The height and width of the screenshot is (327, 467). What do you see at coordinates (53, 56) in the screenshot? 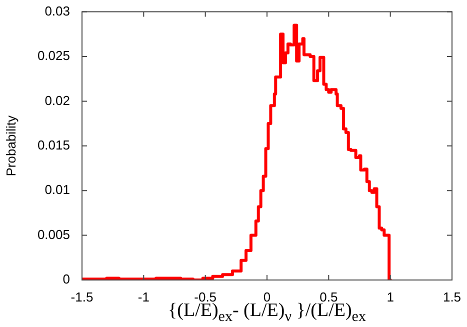
I see `y-tick-label: 0.025` at bounding box center [53, 56].